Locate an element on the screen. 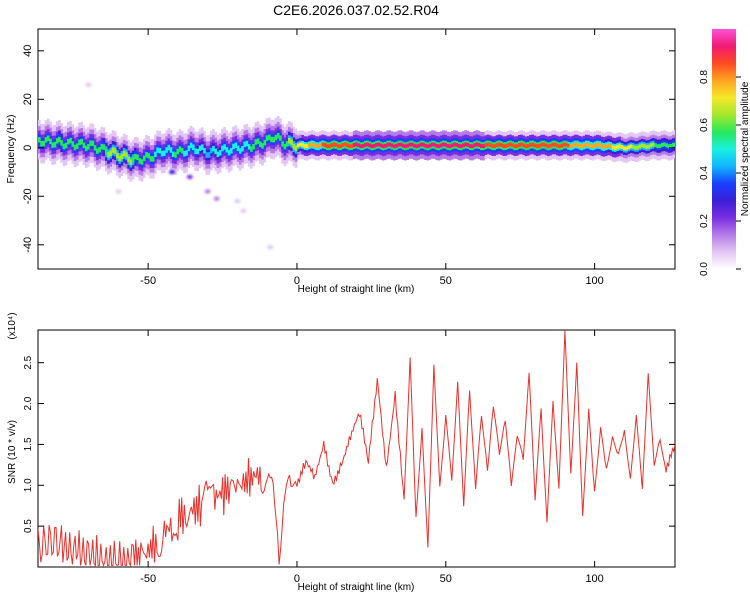 This screenshot has height=605, width=750. y-tick-label: 2.5 is located at coordinates (28, 362).